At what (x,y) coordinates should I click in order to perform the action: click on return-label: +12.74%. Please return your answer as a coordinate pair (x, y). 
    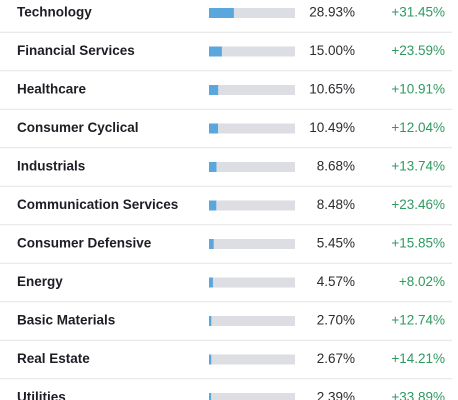
    Looking at the image, I should click on (418, 320).